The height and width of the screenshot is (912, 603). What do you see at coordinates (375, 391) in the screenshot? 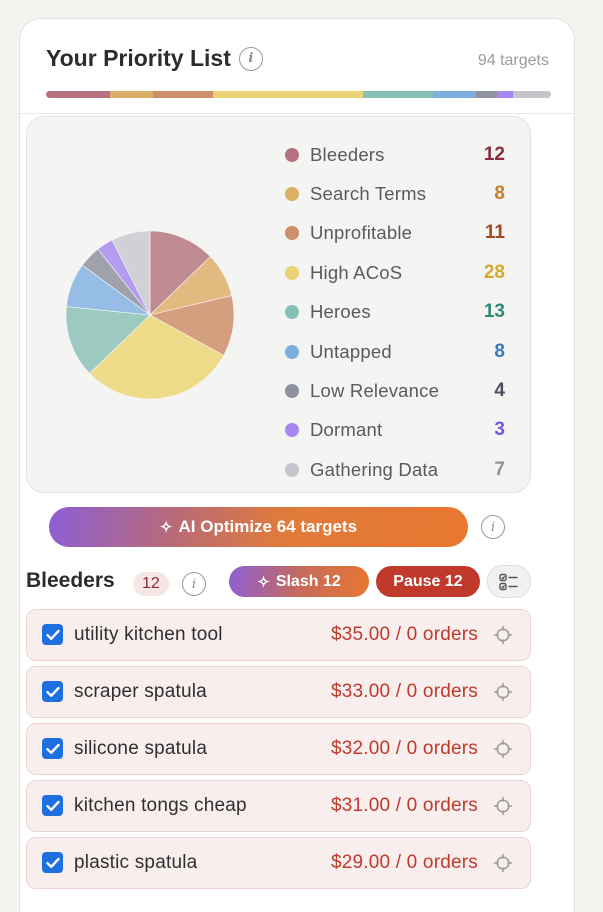
I see `legend-label: Low Relevance` at bounding box center [375, 391].